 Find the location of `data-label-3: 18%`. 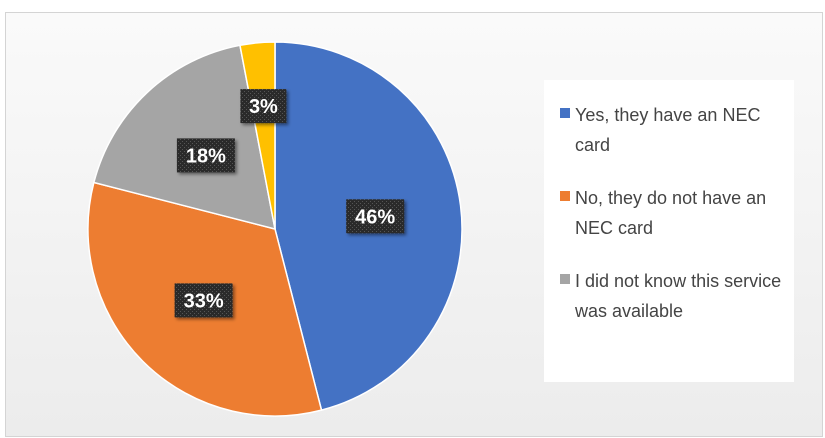

data-label-3: 18% is located at coordinates (205, 155).